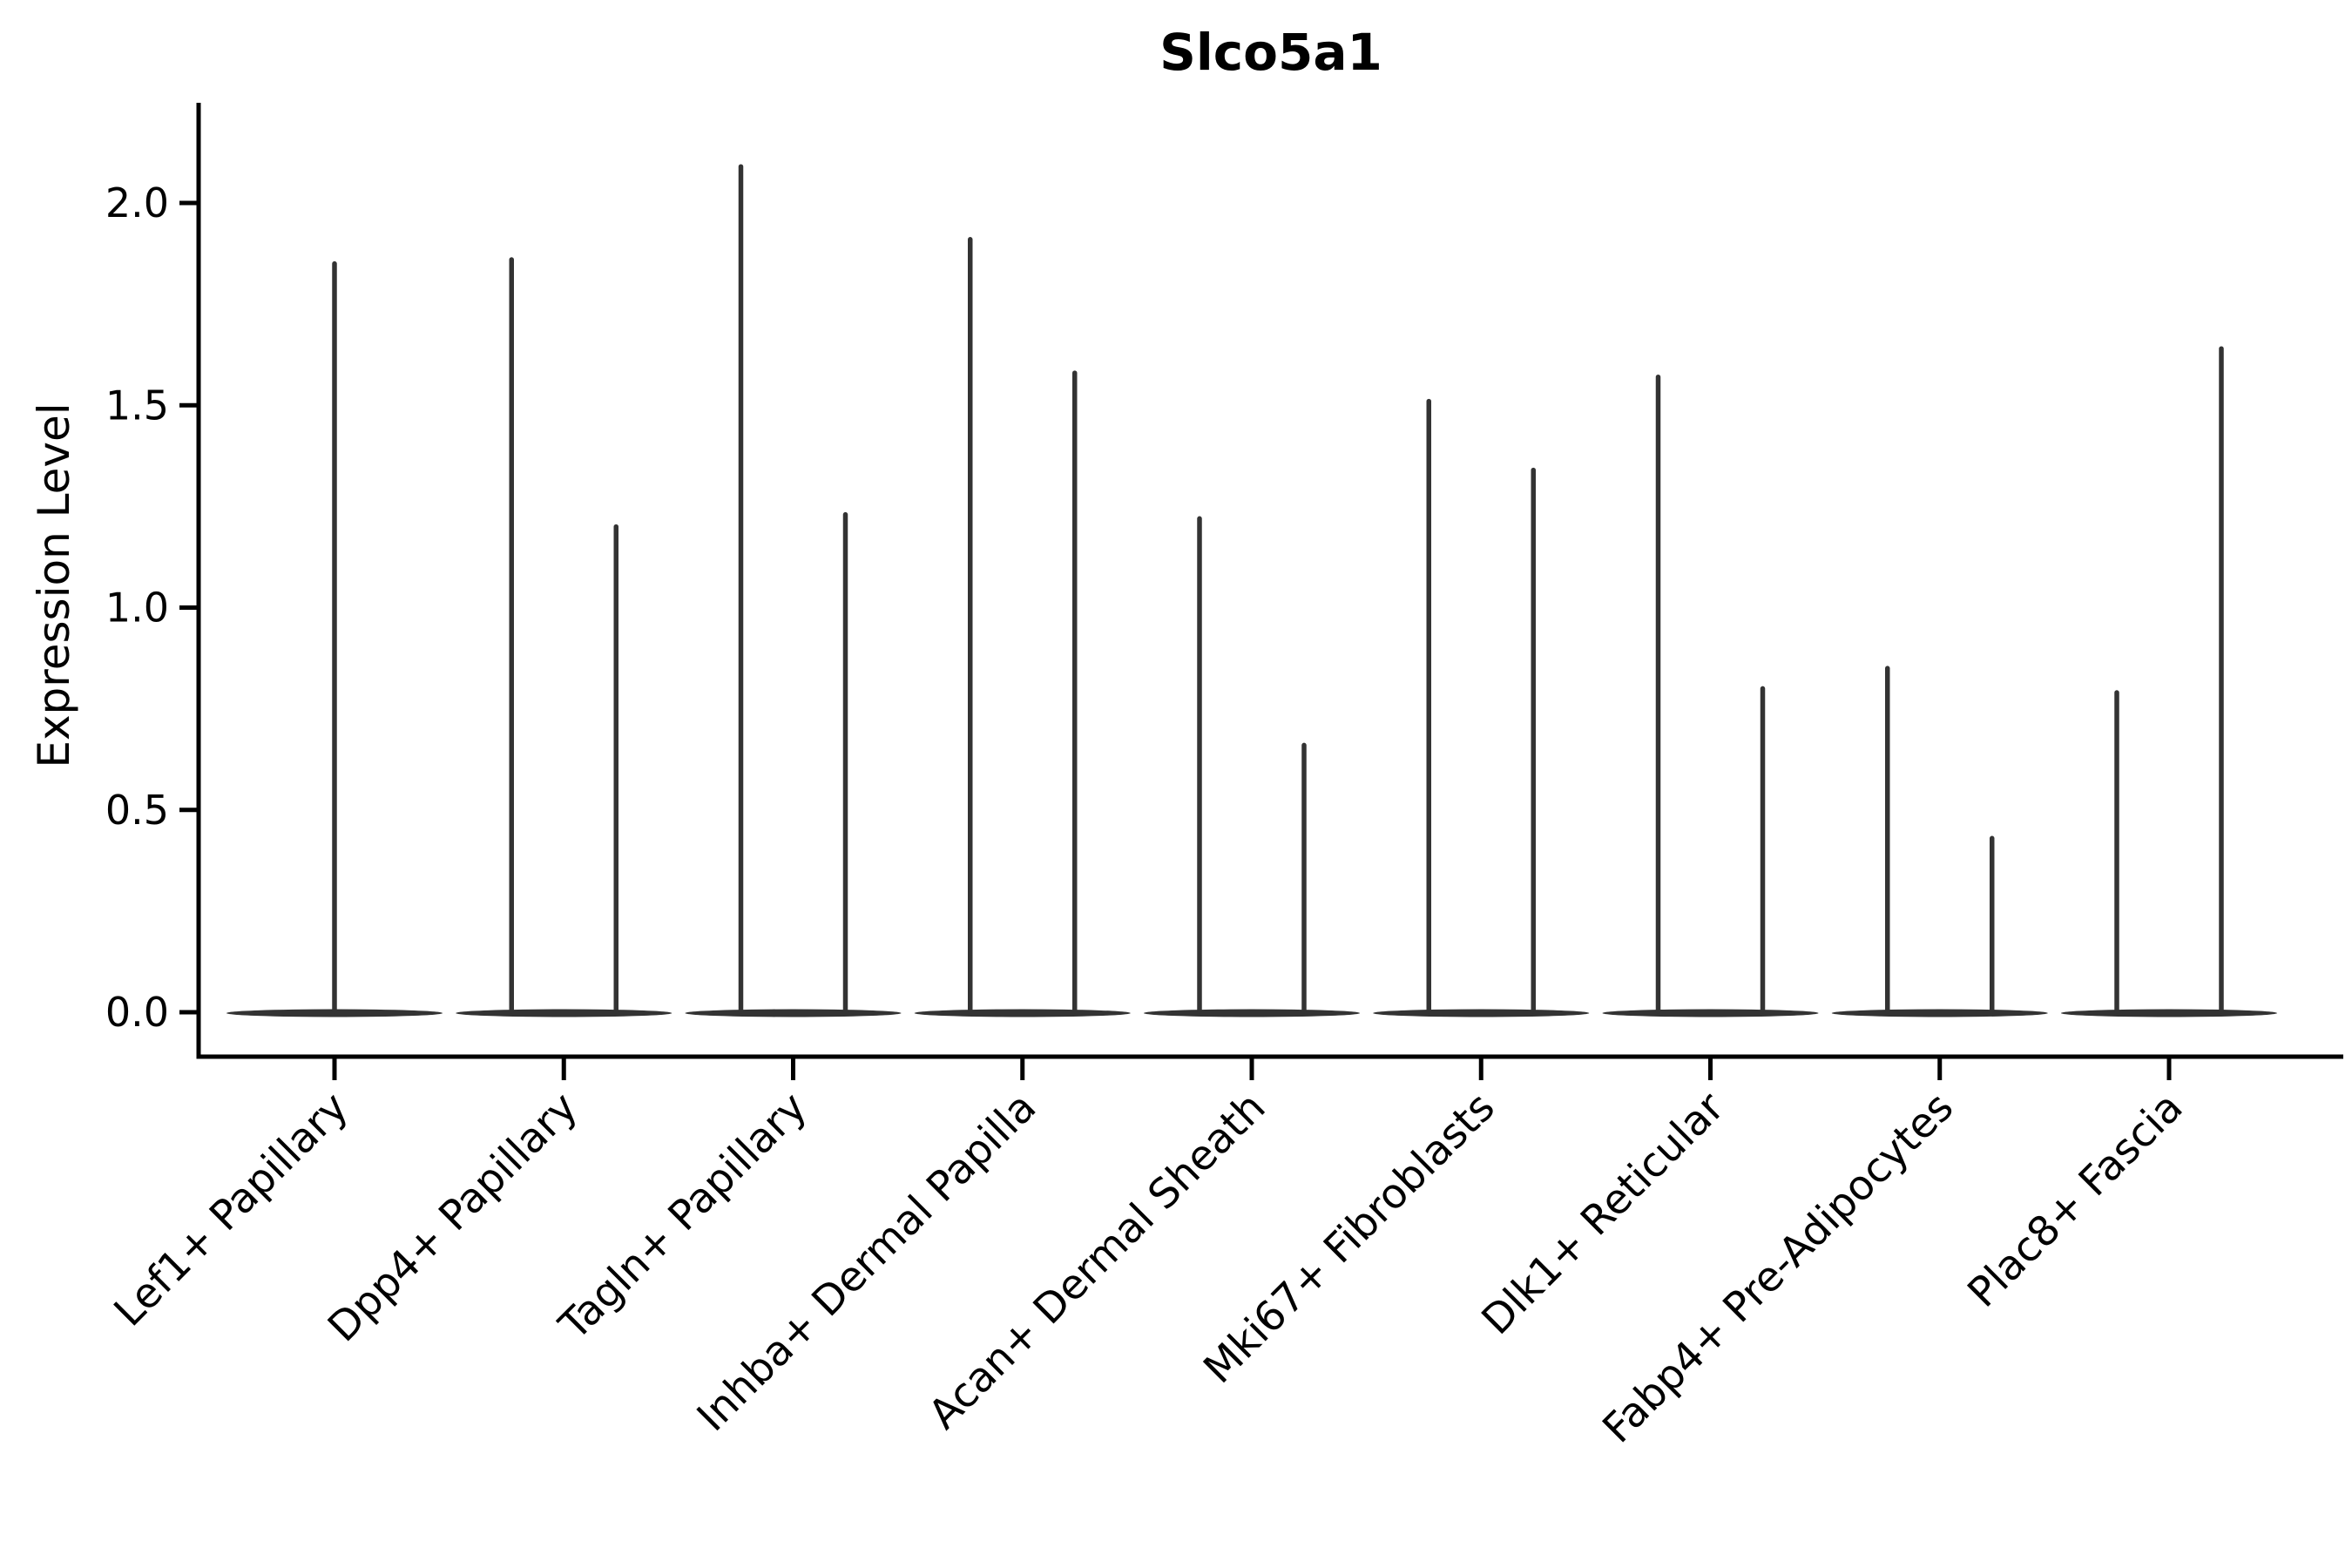 The width and height of the screenshot is (2352, 1568). Describe the element at coordinates (137, 1013) in the screenshot. I see `y-tick-label: 0.0` at that location.